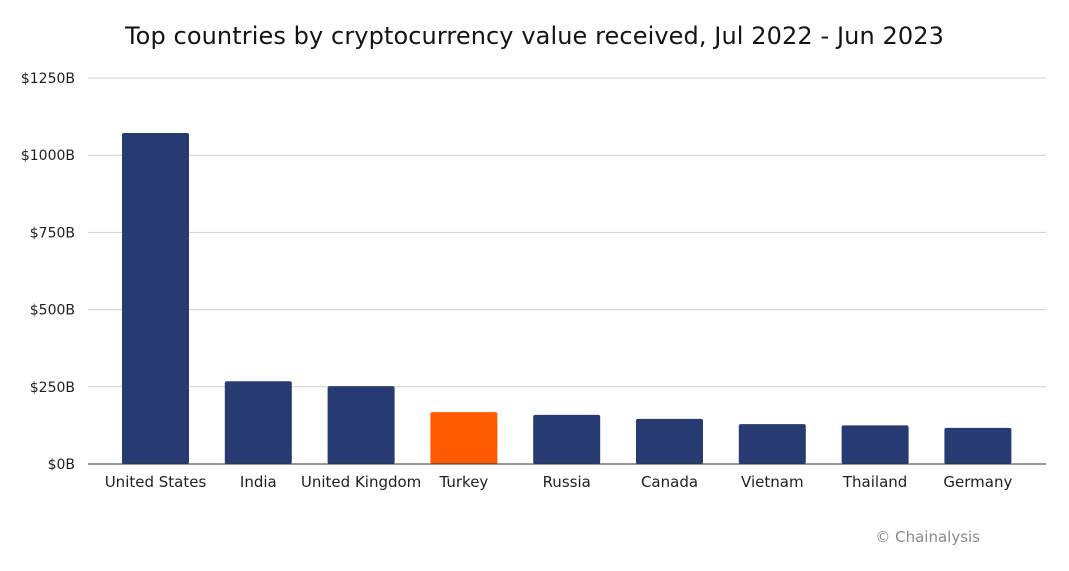 Image resolution: width=1069 pixels, height=571 pixels. I want to click on y-tick-label: $1250B, so click(48, 79).